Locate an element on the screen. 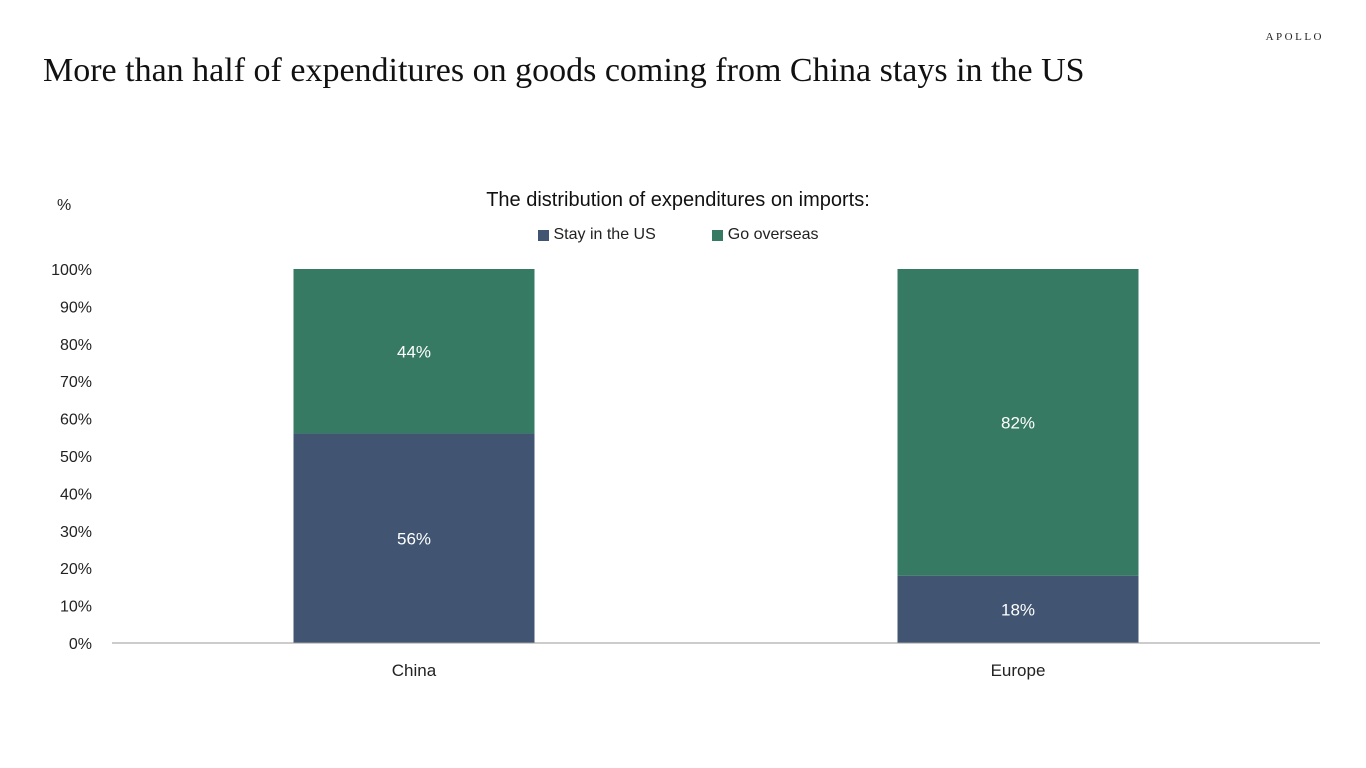  chart-legend: Stay in the US Go overseas is located at coordinates (678, 235).